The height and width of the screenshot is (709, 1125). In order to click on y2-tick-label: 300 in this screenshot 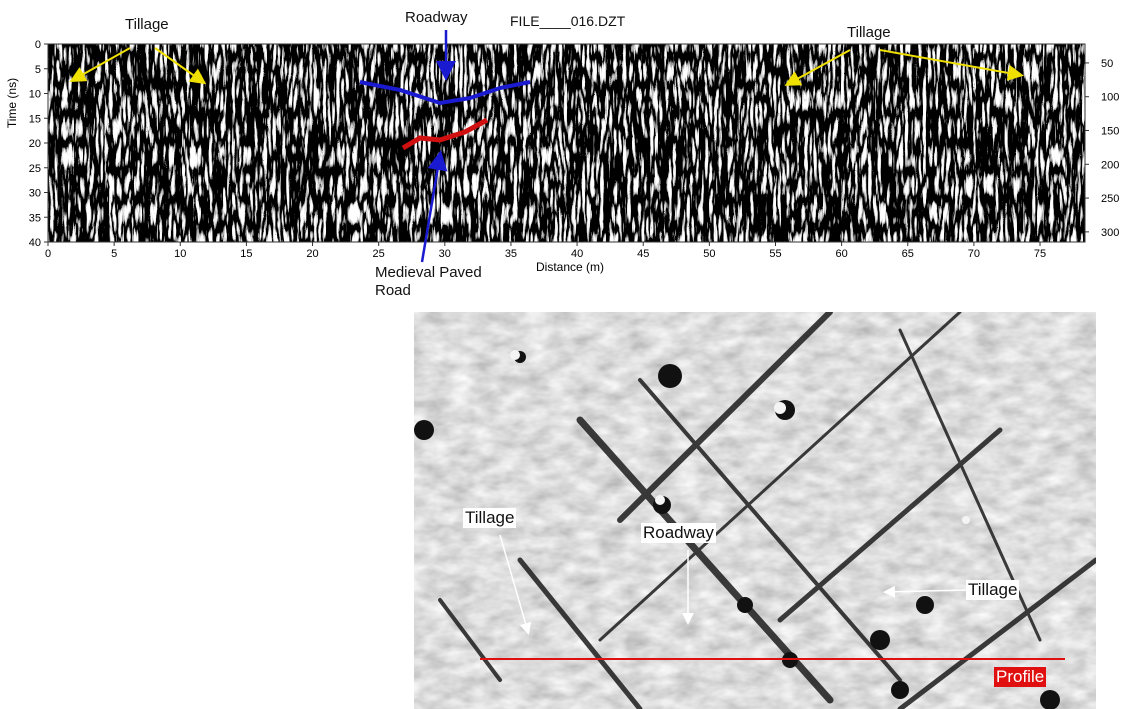, I will do `click(1110, 233)`.